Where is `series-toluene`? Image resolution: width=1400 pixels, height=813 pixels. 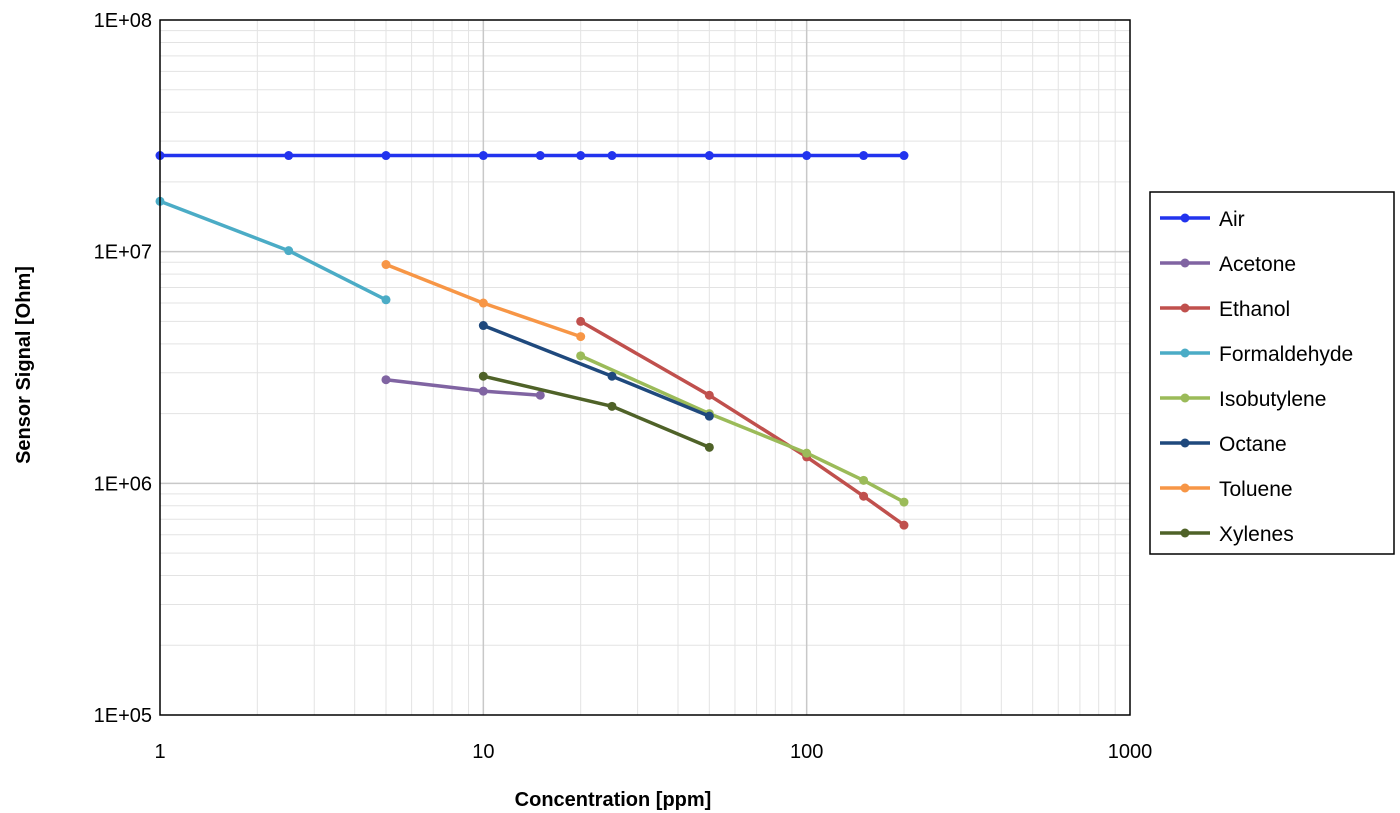
series-toluene is located at coordinates (483, 301).